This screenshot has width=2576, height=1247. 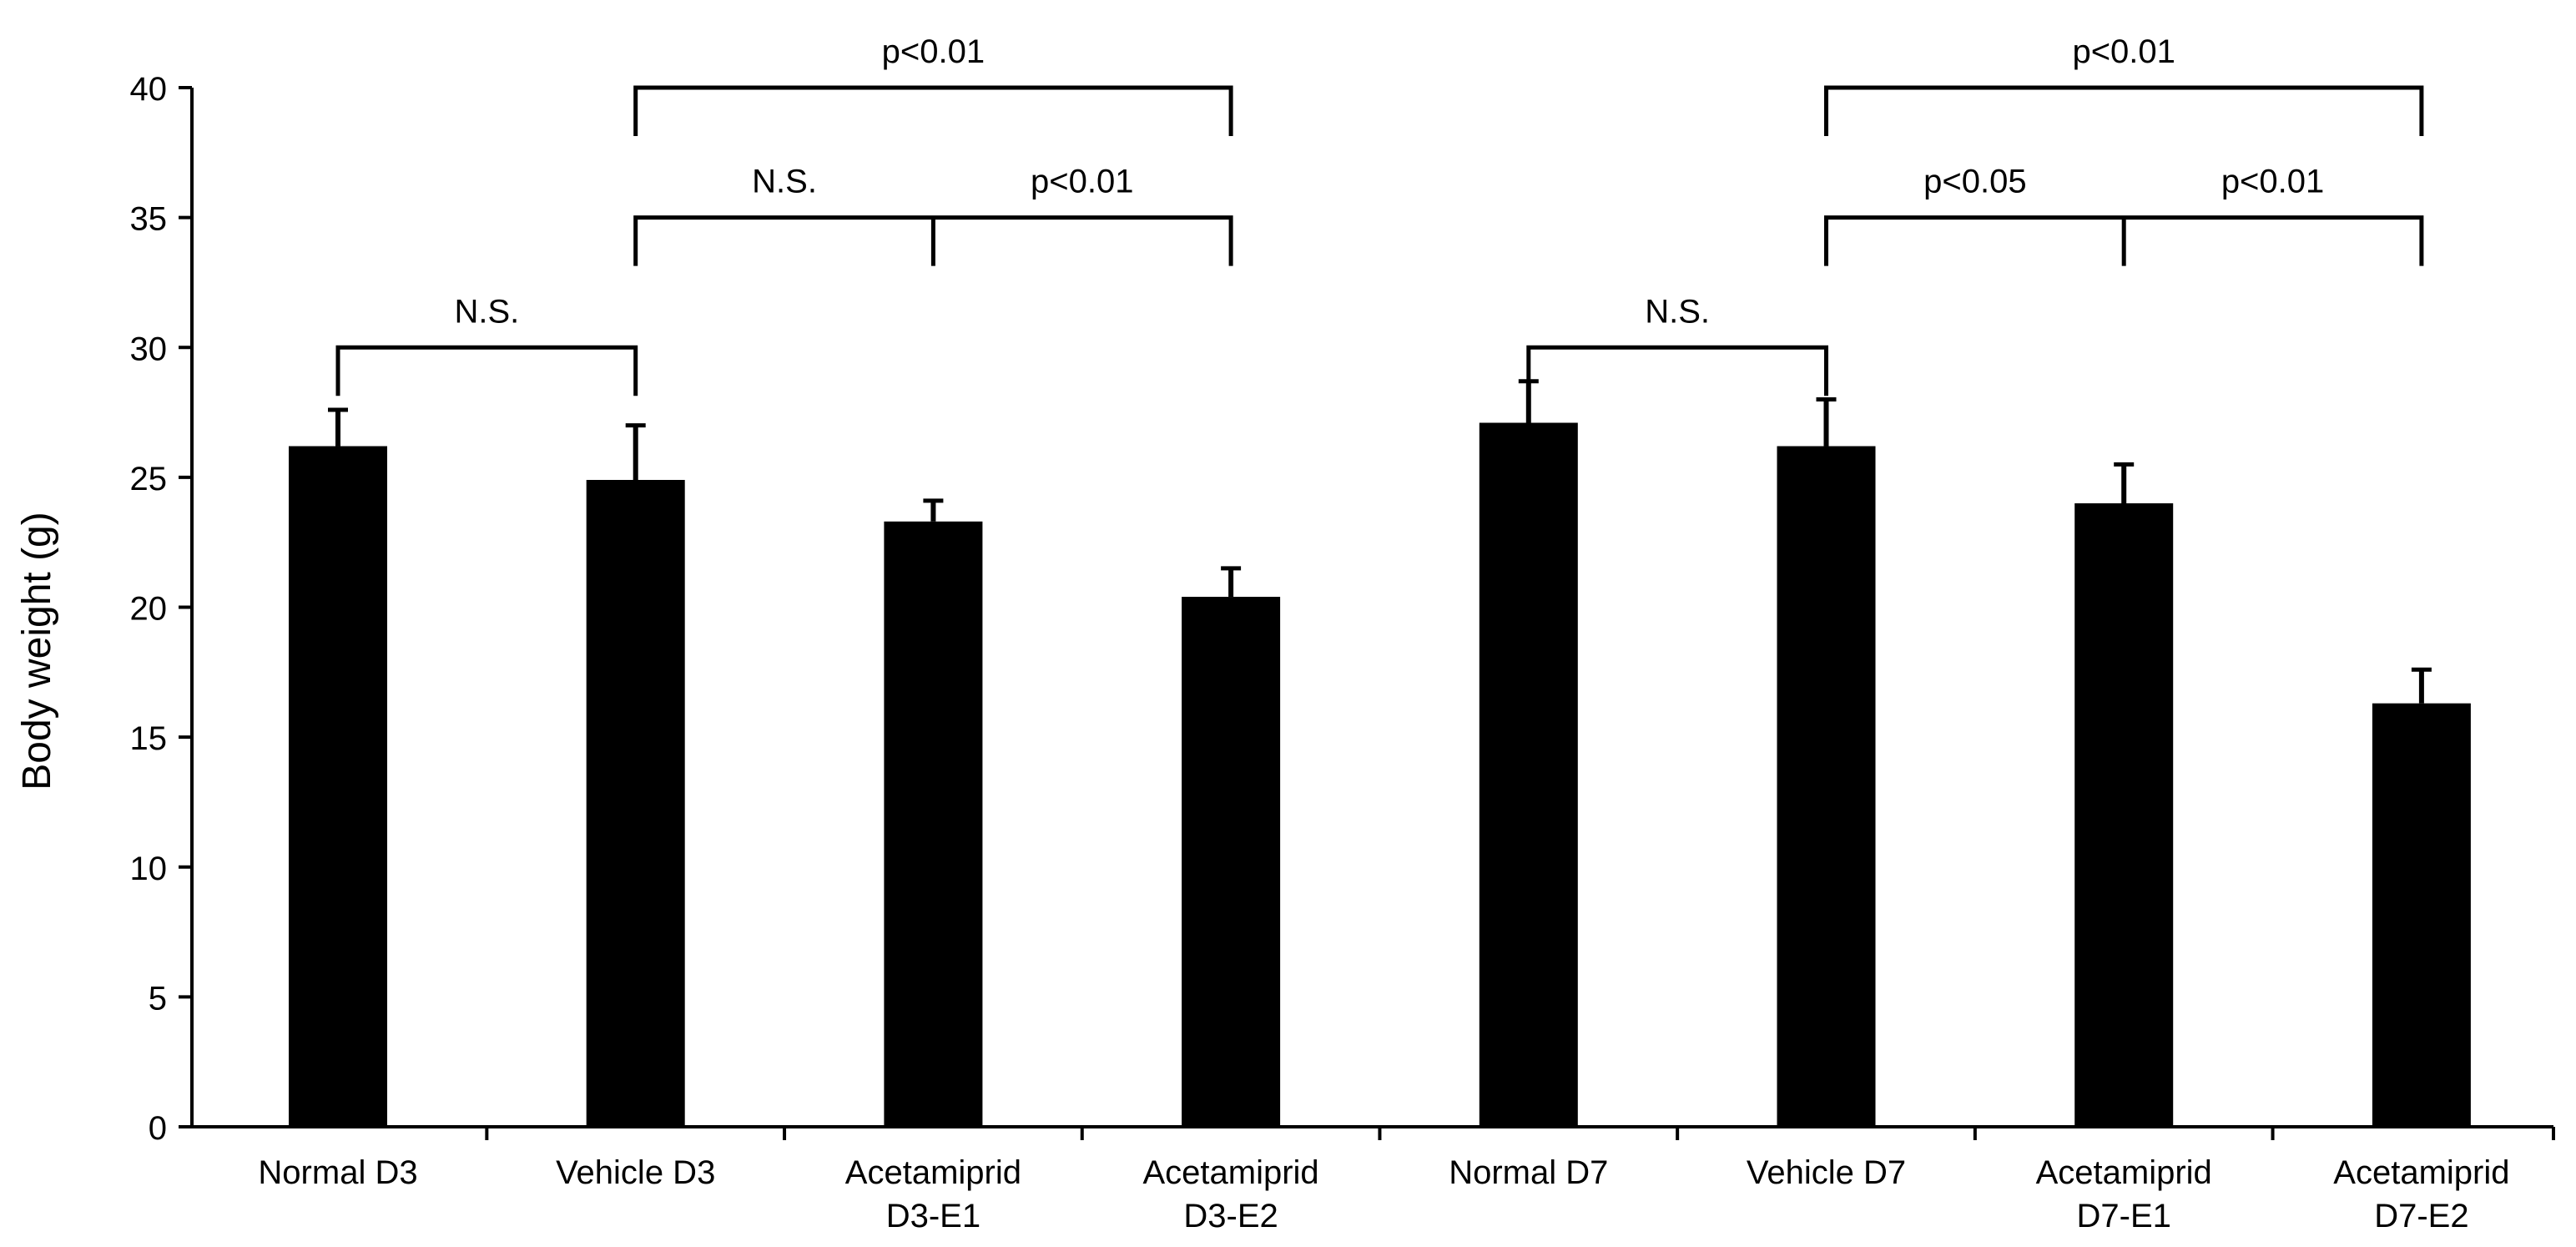 What do you see at coordinates (1528, 1172) in the screenshot?
I see `x-tick-label: Normal D7` at bounding box center [1528, 1172].